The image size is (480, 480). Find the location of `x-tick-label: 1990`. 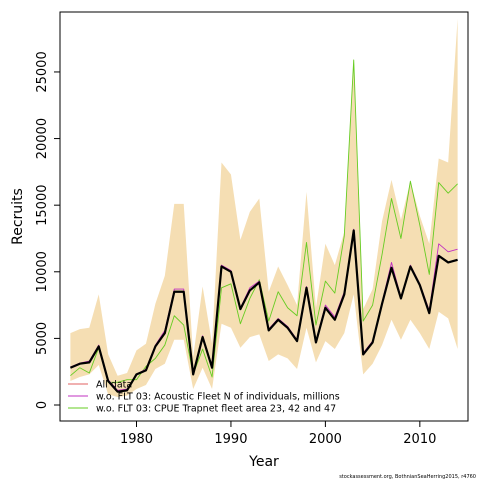

x-tick-label: 1990 is located at coordinates (230, 439).